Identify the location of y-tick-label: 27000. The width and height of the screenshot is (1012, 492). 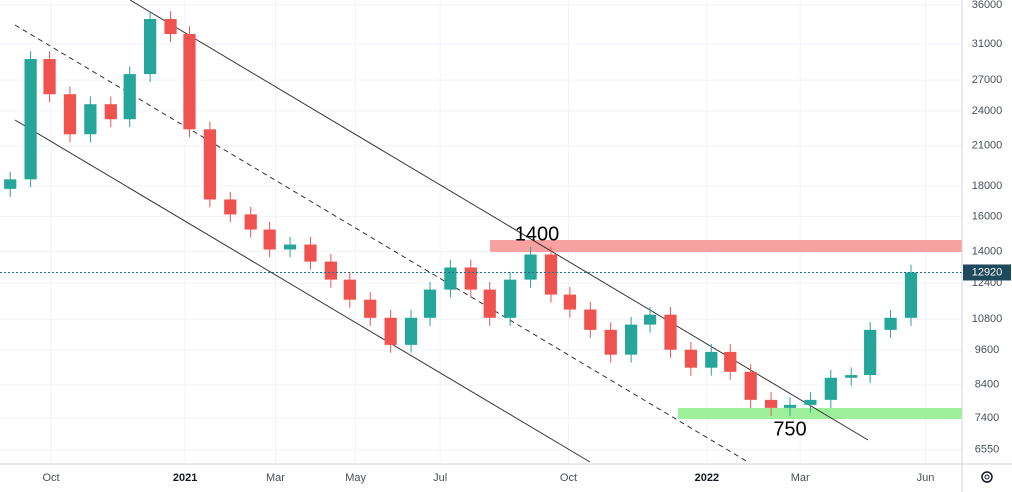
(987, 80).